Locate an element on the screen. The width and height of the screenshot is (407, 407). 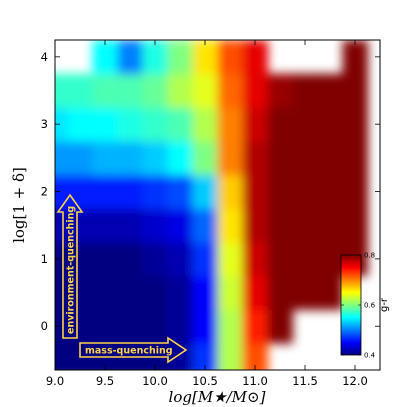
x-axis-label: log[M★/M⊙] is located at coordinates (217, 397).